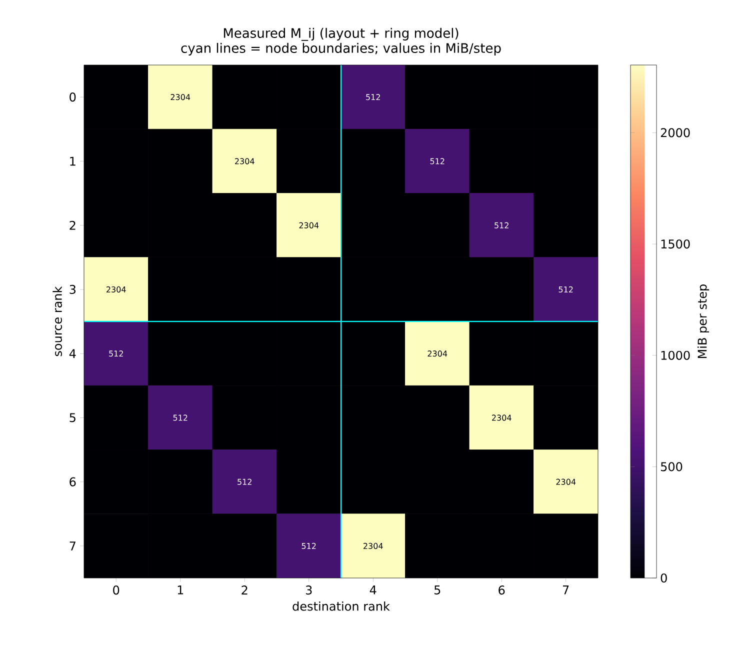 The image size is (744, 648). Describe the element at coordinates (116, 590) in the screenshot. I see `x-tick-label: 0` at that location.